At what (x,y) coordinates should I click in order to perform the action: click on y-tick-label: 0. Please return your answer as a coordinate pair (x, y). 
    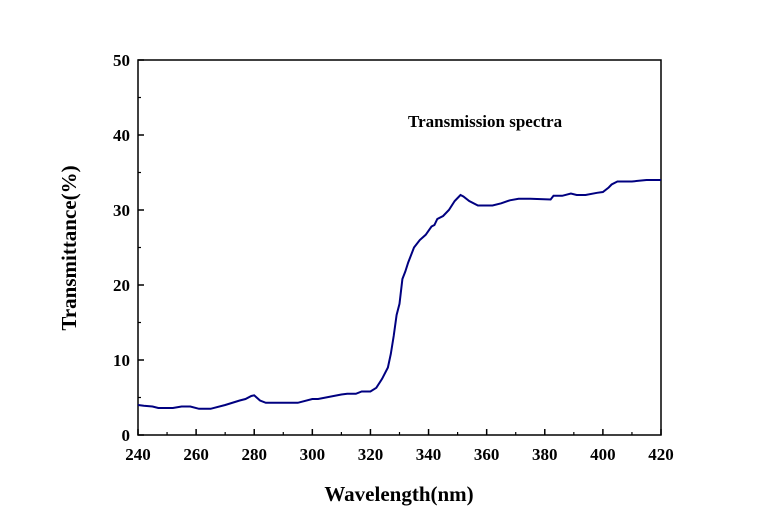
    Looking at the image, I should click on (126, 435).